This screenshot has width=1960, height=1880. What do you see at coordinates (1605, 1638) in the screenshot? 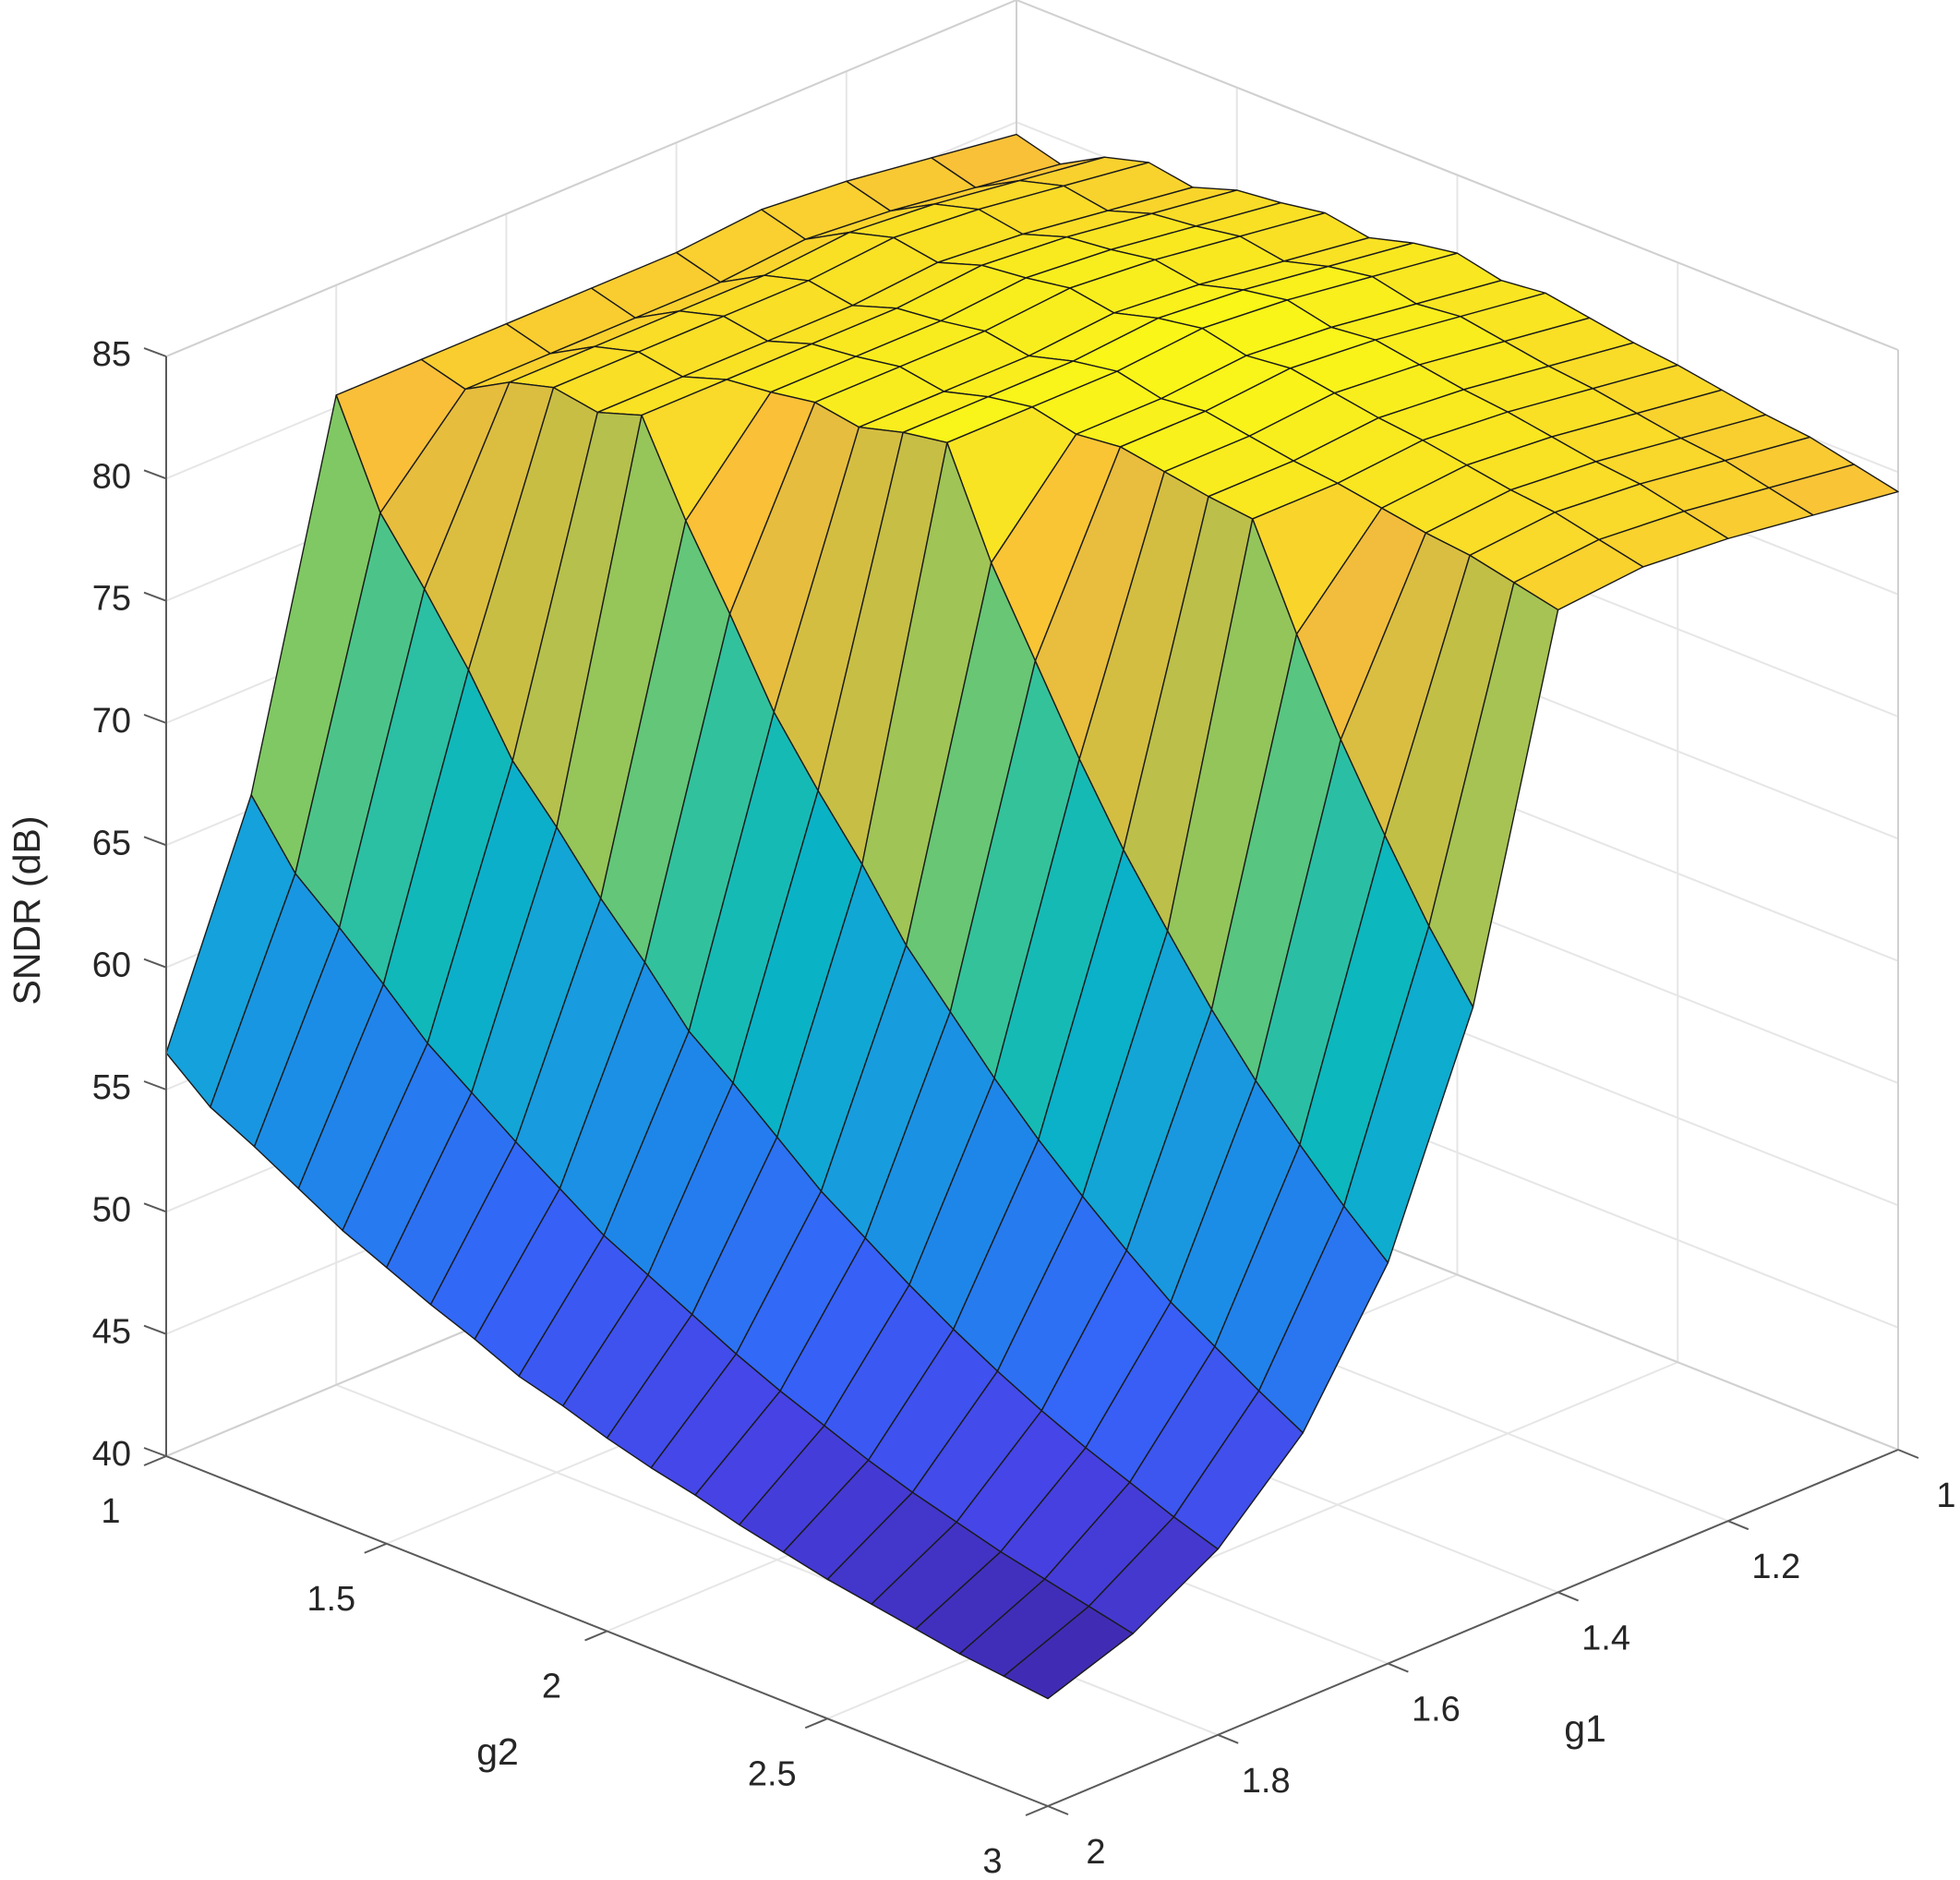
I see `x-tick-label: 1.4` at bounding box center [1605, 1638].